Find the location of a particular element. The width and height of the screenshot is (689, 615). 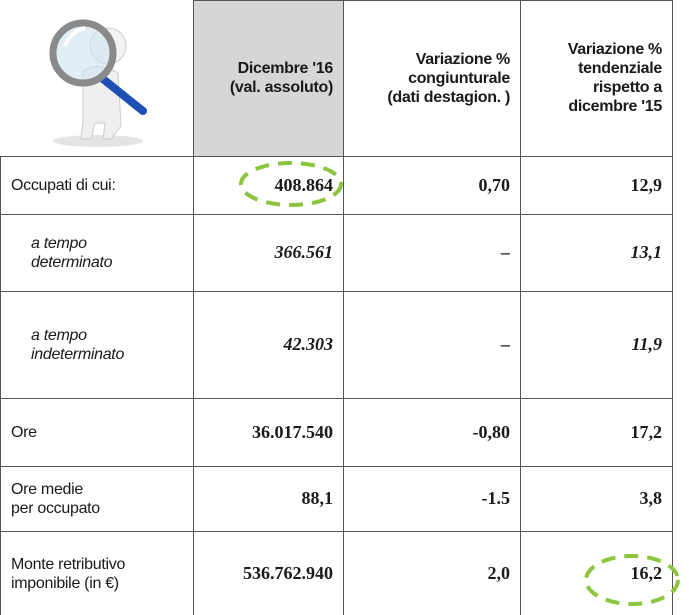

icon-cell is located at coordinates (97, 78).